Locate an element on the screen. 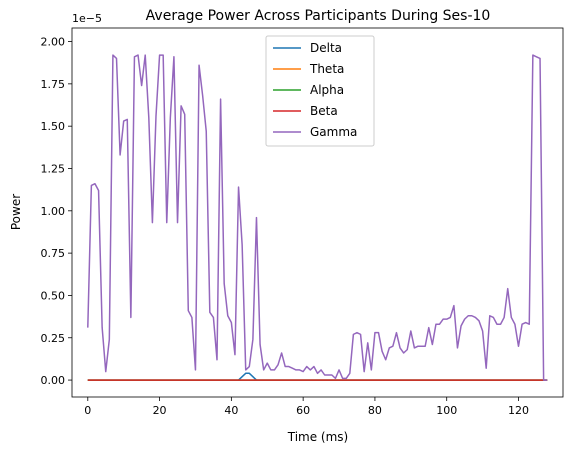 This screenshot has width=576, height=453. y-offset-label: 1e−5 is located at coordinates (87, 18).